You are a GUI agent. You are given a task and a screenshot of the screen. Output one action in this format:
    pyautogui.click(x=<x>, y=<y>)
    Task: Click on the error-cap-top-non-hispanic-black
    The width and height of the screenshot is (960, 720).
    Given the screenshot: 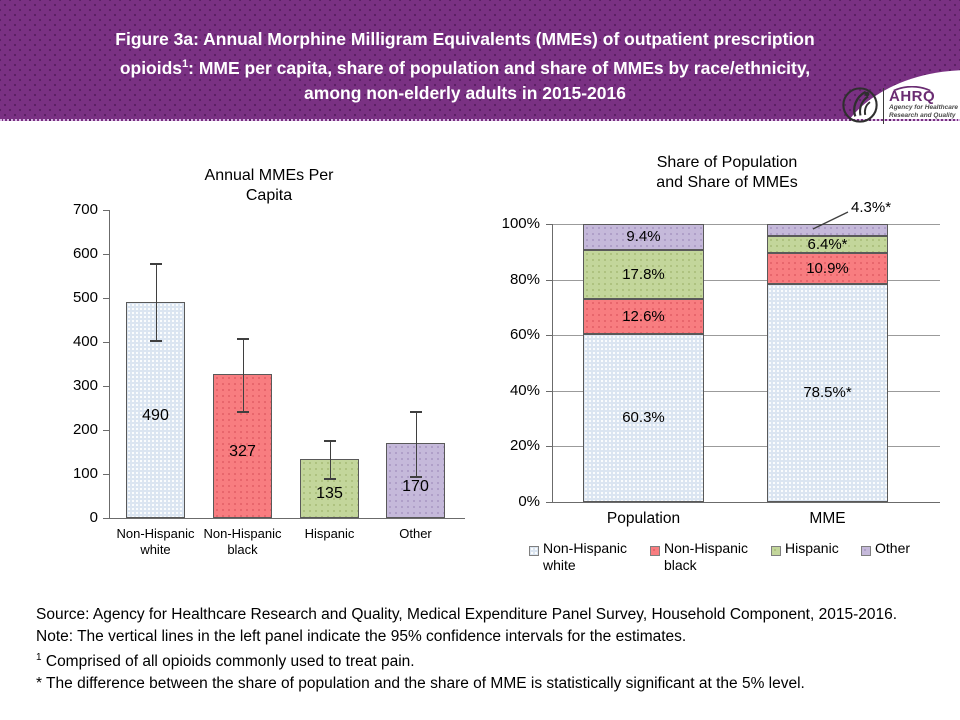 What is the action you would take?
    pyautogui.click(x=242, y=338)
    